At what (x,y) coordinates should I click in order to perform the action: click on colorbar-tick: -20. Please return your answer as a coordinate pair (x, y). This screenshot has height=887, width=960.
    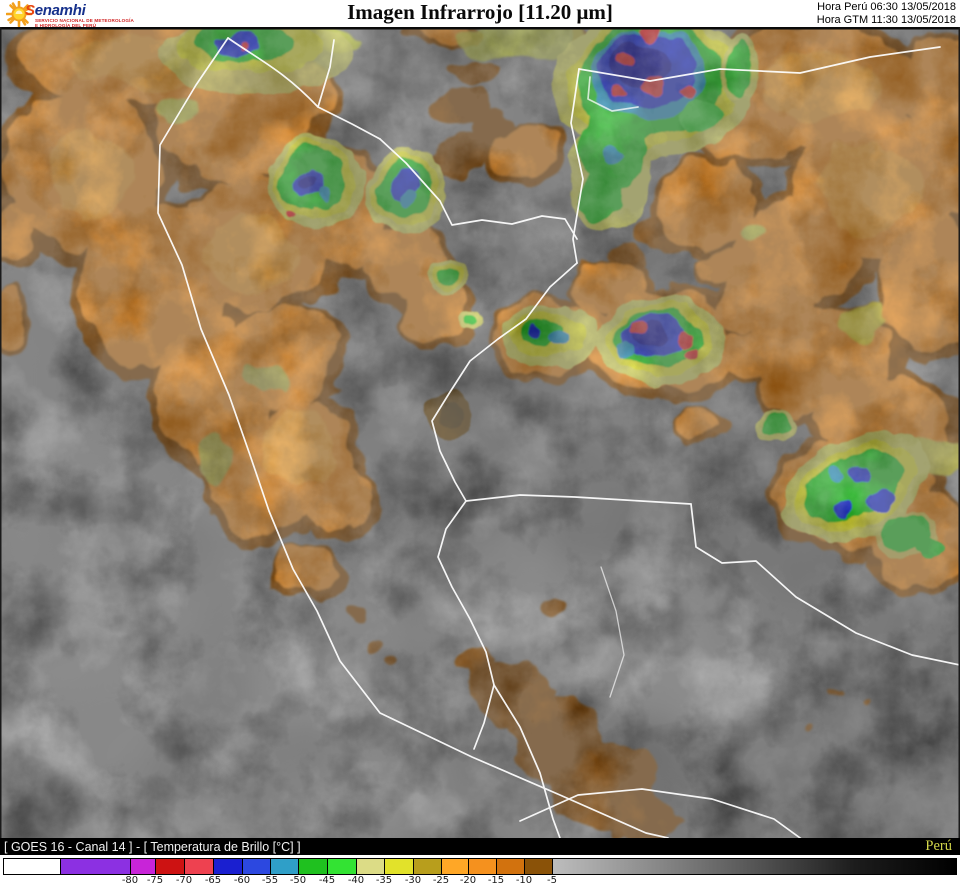
    Looking at the image, I should click on (468, 880).